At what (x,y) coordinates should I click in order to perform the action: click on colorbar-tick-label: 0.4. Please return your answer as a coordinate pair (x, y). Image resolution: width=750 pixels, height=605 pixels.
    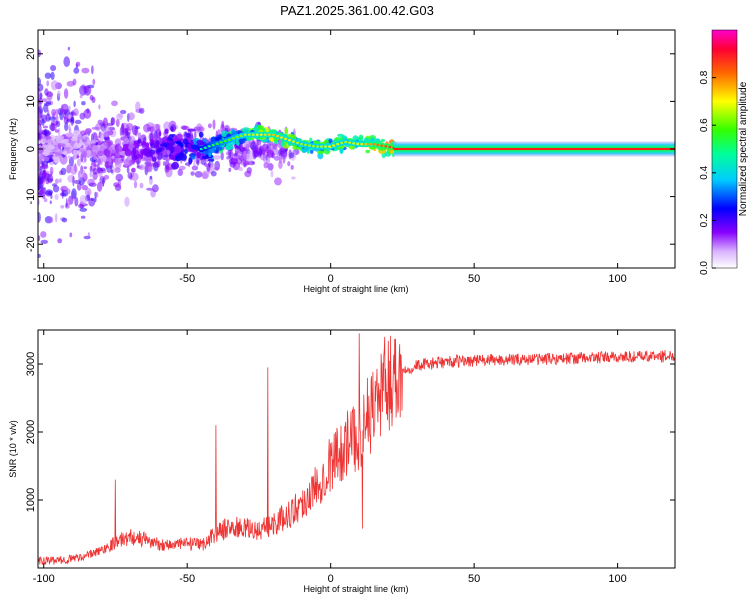
    Looking at the image, I should click on (704, 172).